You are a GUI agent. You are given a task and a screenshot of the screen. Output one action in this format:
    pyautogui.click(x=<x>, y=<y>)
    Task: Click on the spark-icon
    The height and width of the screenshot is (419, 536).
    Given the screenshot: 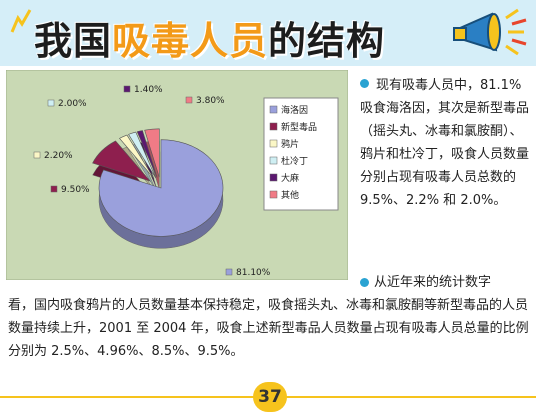 What is the action you would take?
    pyautogui.click(x=21, y=21)
    